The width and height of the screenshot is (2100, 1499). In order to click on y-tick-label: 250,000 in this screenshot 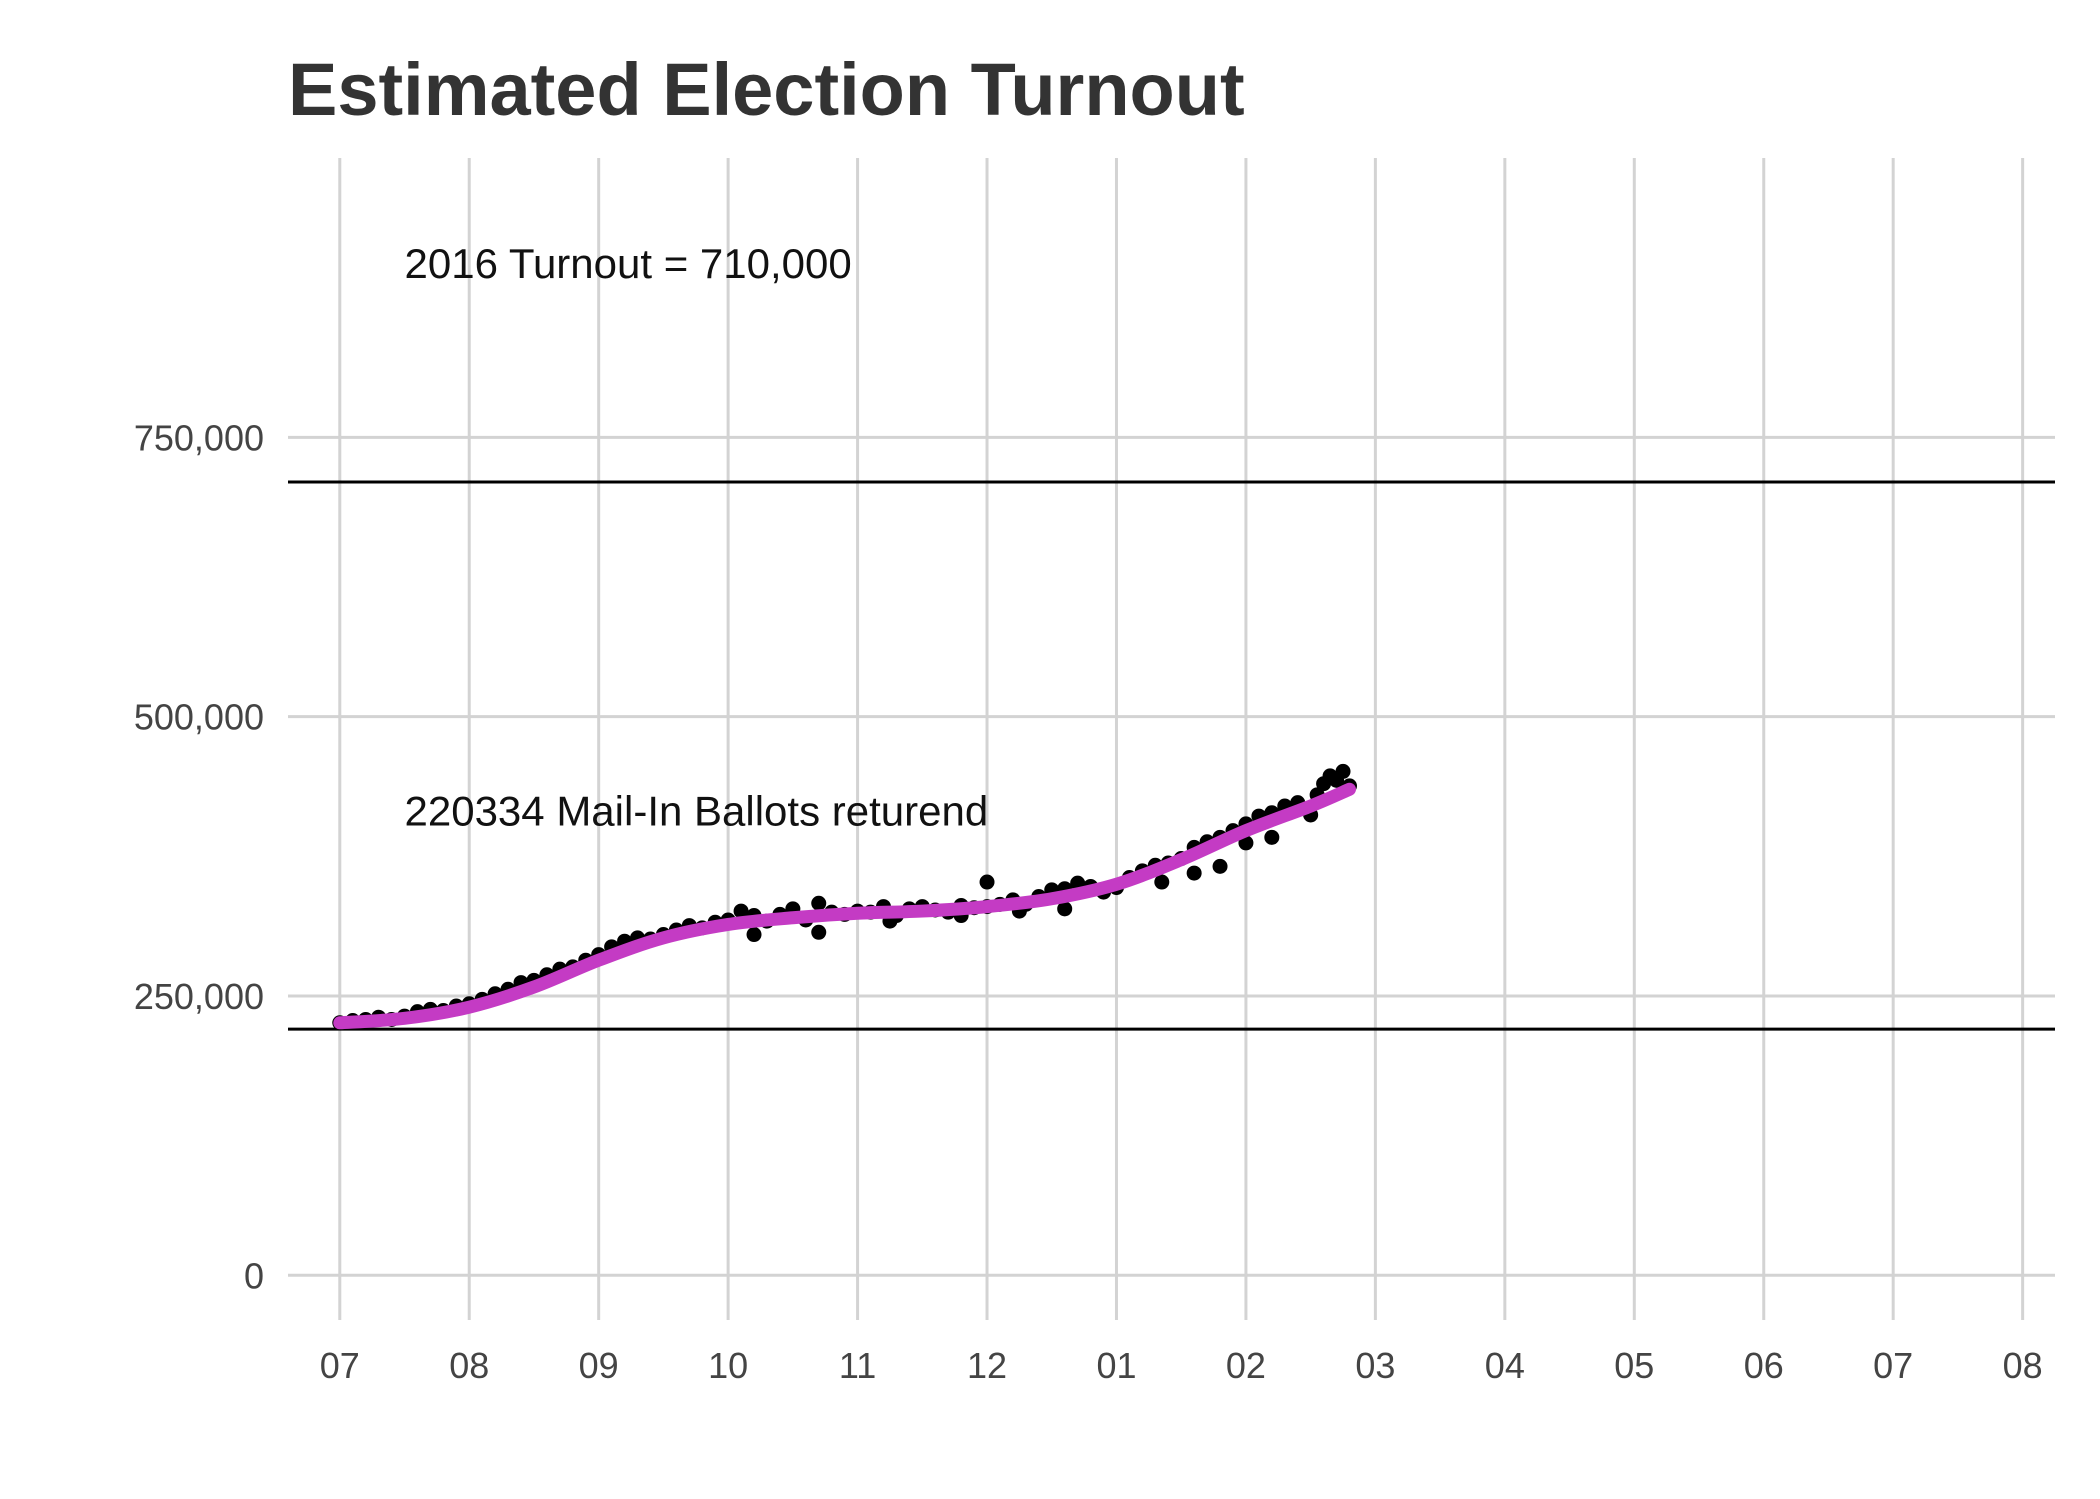, I will do `click(199, 996)`.